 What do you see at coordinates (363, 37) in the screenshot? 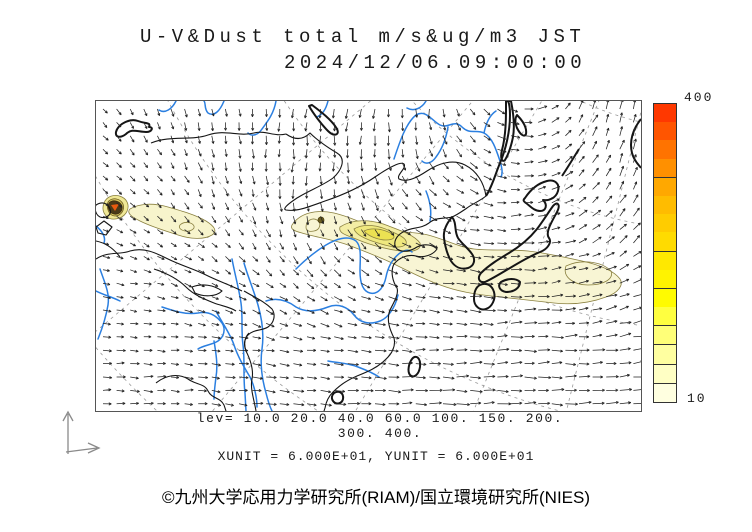
I see `plot-title: U-V&Dust total m/s&ug/m3 JST` at bounding box center [363, 37].